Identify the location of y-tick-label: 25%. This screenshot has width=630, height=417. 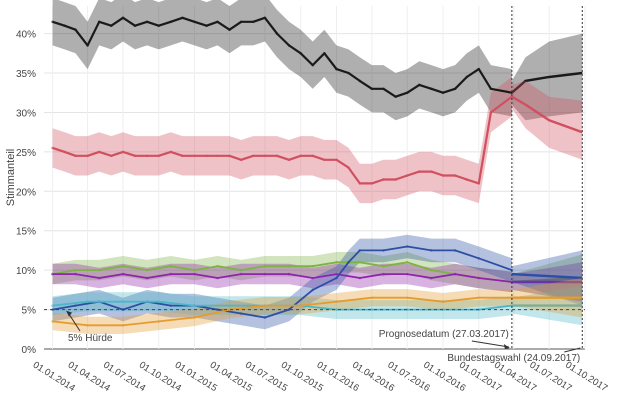
(26, 153).